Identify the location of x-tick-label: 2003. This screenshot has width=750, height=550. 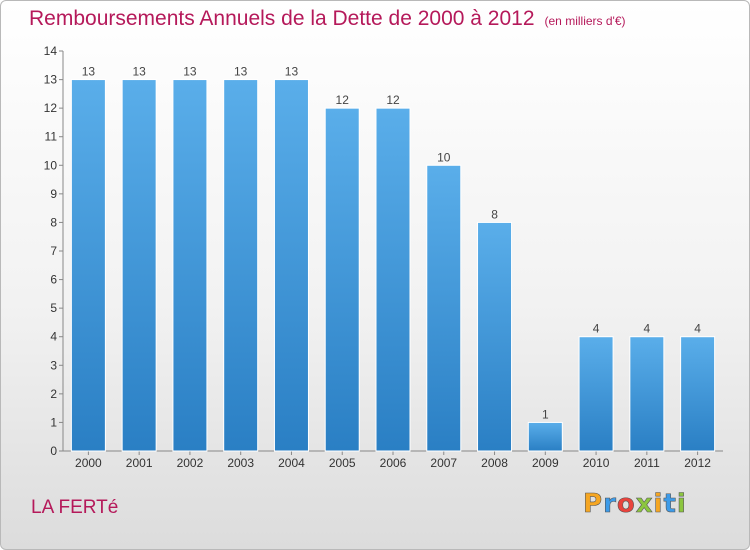
(240, 463).